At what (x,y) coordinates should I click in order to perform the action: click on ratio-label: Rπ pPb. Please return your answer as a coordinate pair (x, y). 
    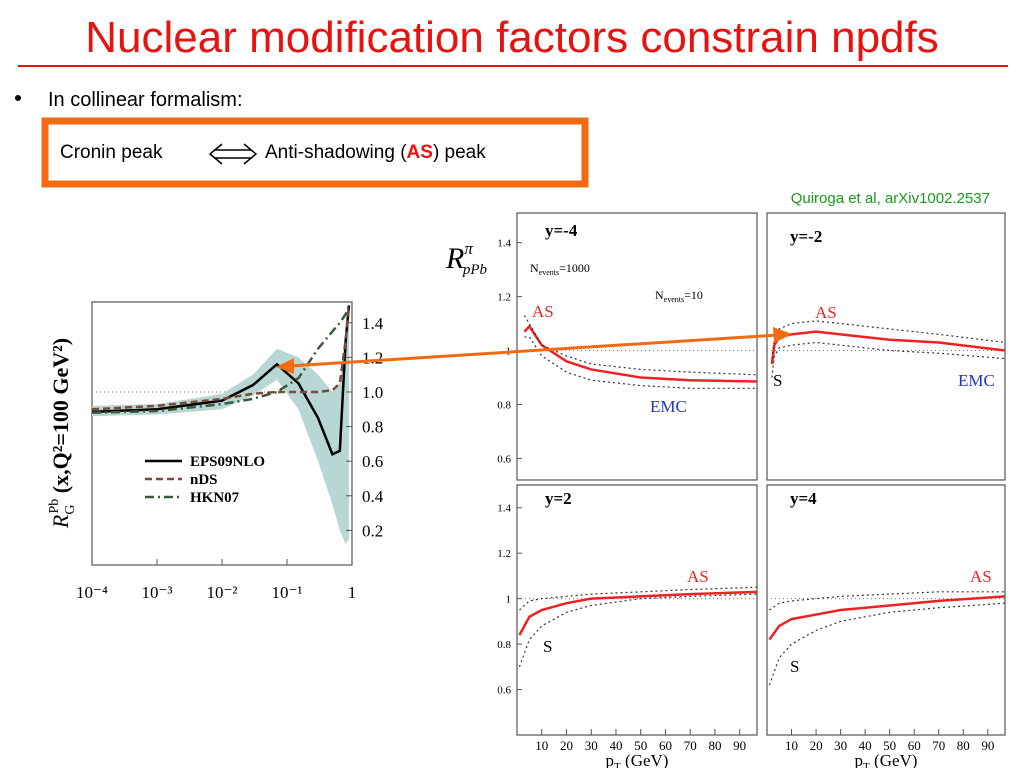
    Looking at the image, I should click on (466, 258).